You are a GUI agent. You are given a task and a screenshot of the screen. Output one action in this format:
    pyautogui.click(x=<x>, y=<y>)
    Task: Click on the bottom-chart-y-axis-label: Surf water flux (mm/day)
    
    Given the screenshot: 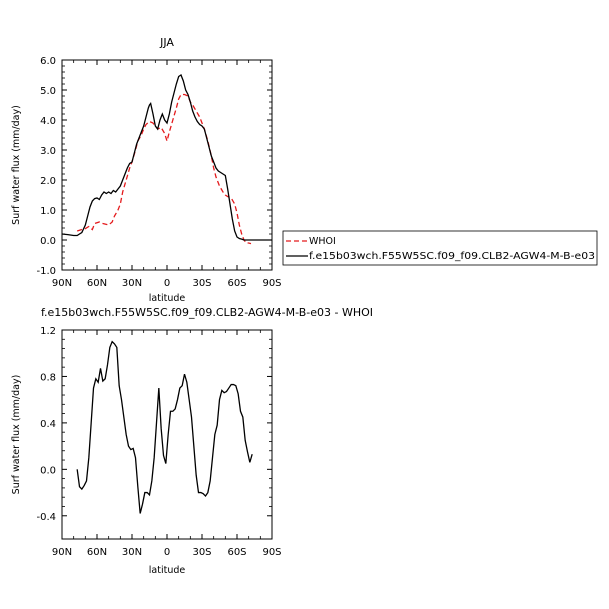 What is the action you would take?
    pyautogui.click(x=16, y=435)
    